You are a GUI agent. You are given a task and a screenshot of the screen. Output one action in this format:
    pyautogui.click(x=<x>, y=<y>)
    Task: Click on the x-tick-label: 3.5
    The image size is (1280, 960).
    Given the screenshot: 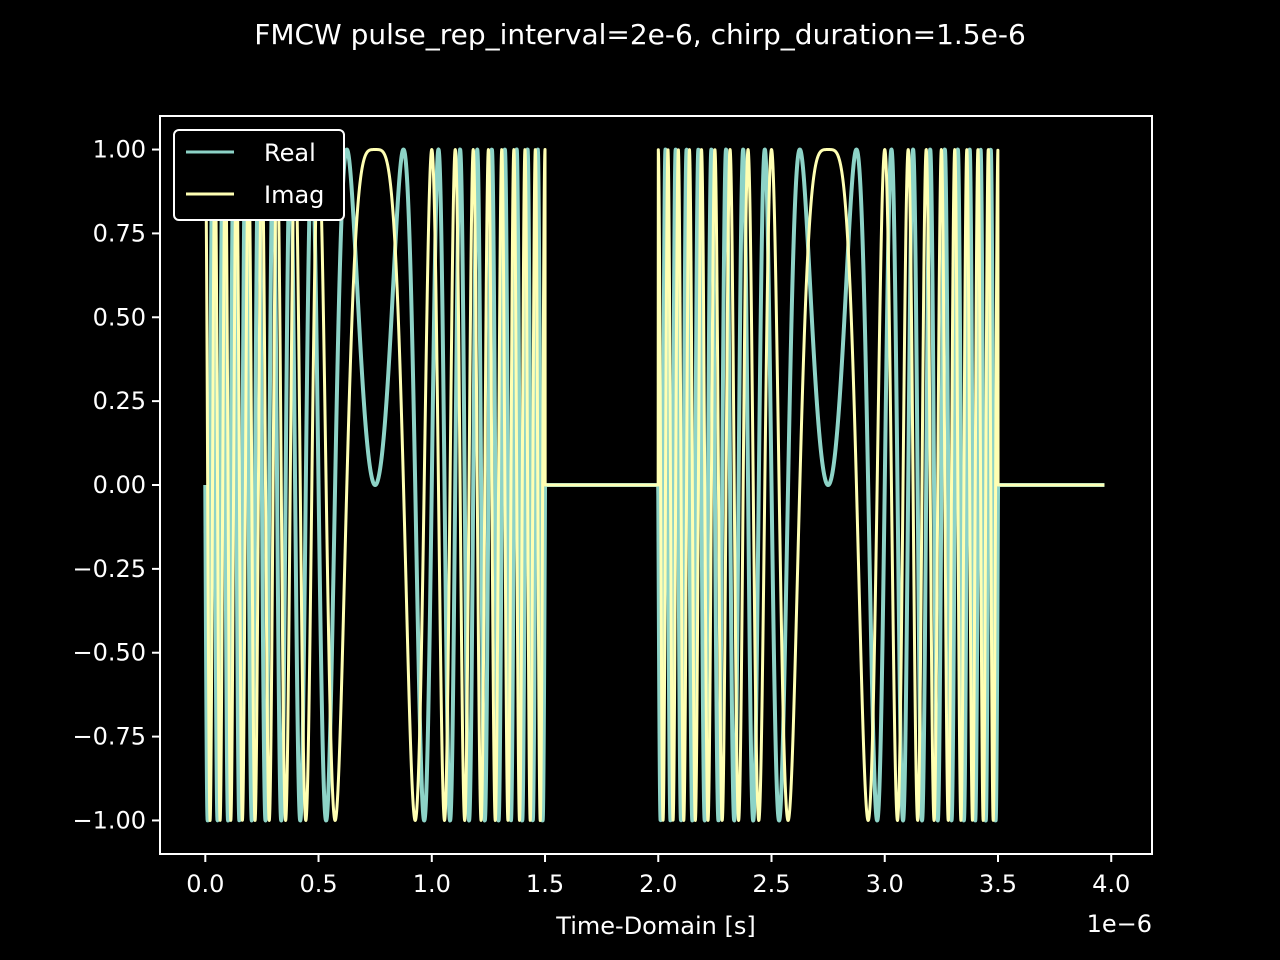 What is the action you would take?
    pyautogui.click(x=998, y=884)
    